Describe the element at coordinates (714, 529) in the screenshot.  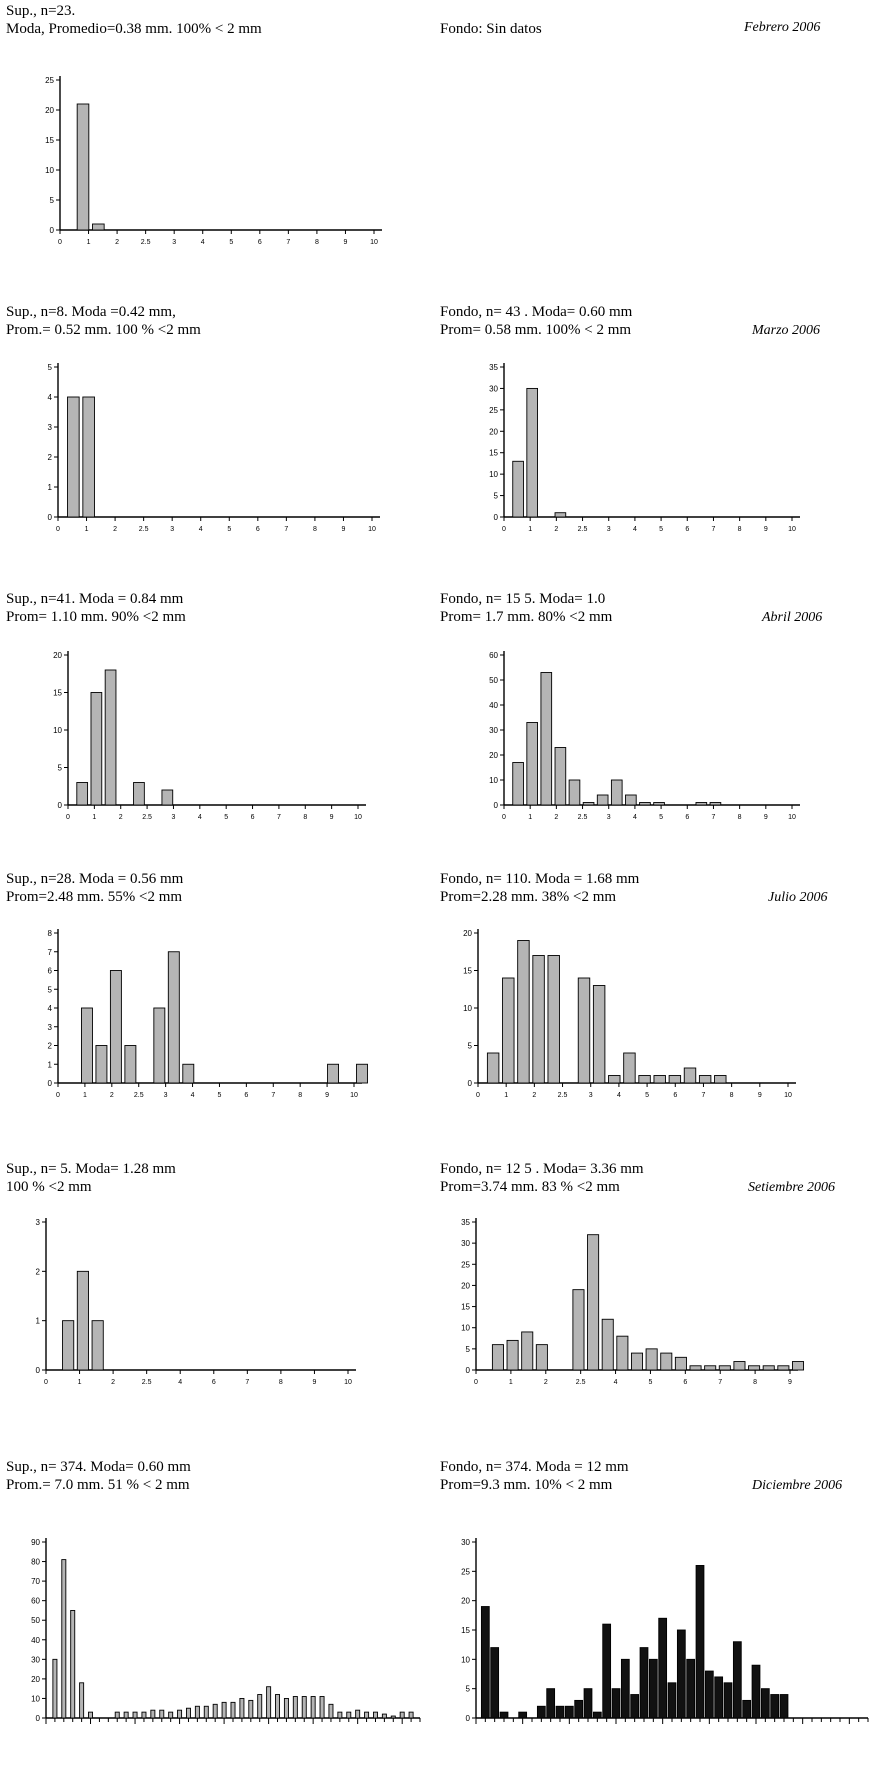
I see `x-tick-label: 7` at that location.